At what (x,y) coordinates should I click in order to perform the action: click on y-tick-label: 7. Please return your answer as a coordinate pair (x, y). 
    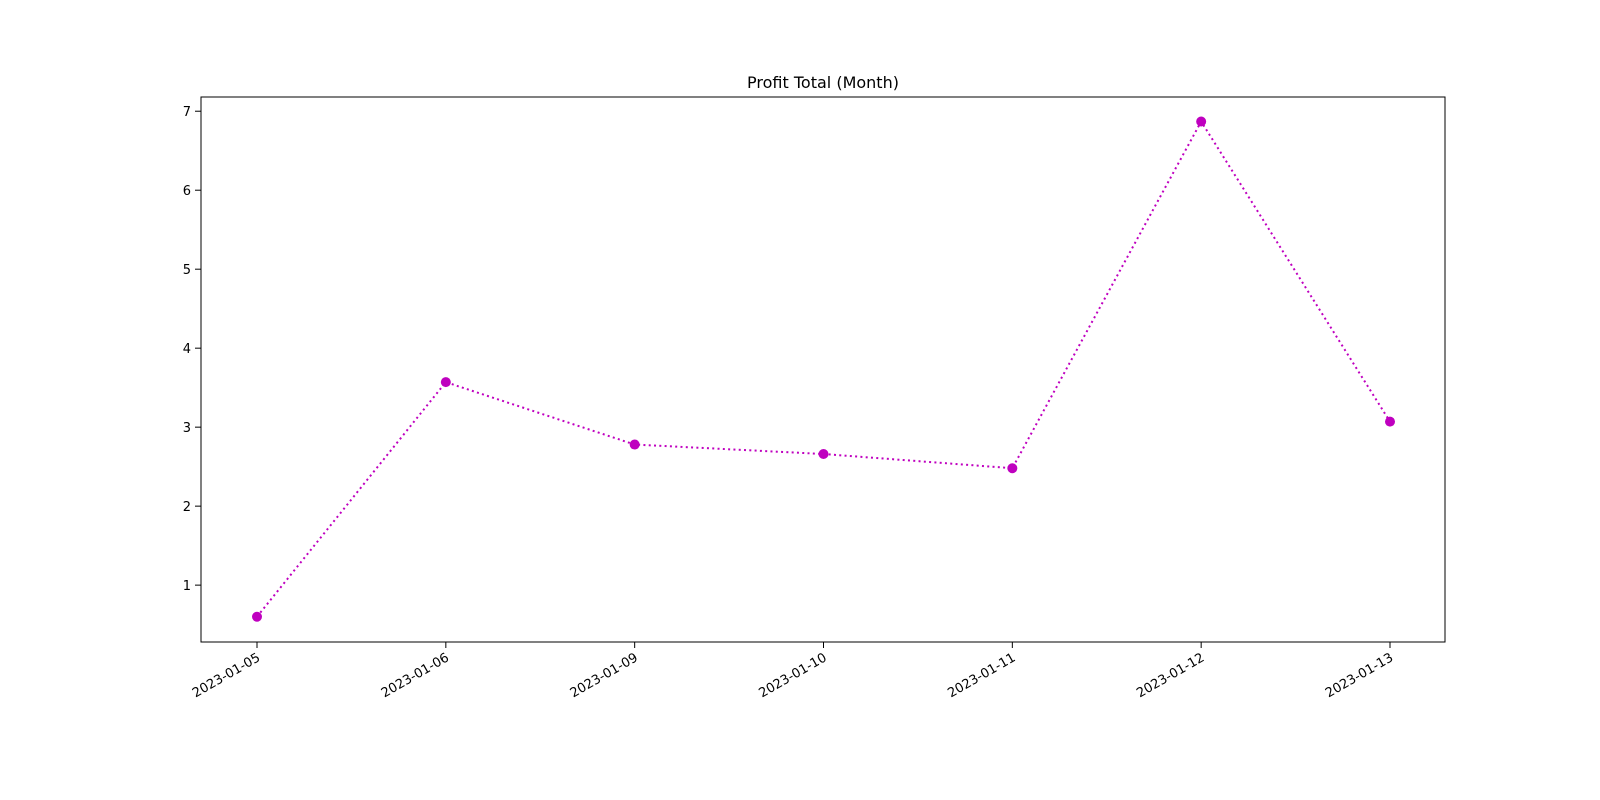
    Looking at the image, I should click on (187, 112).